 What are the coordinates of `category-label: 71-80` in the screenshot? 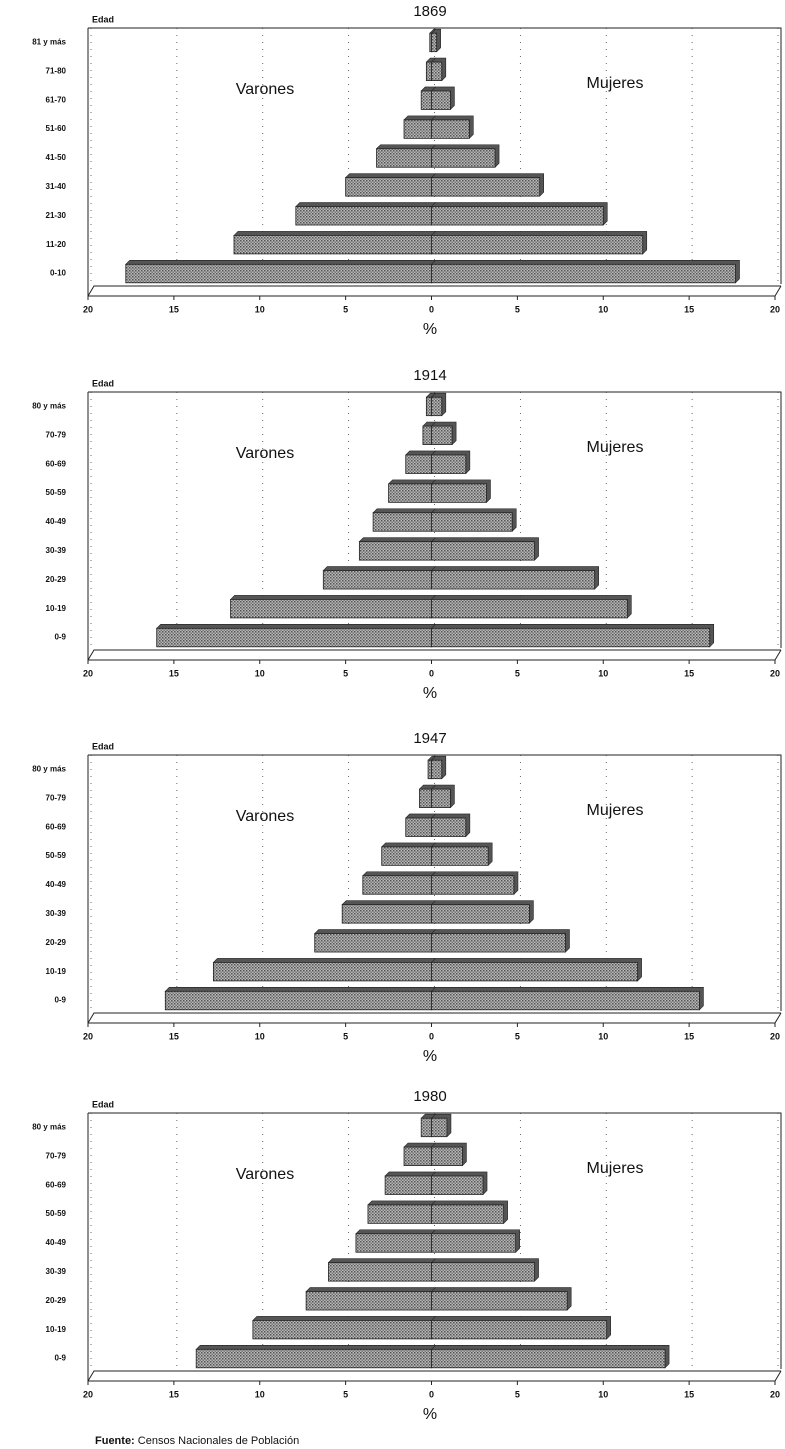 It's located at (56, 70).